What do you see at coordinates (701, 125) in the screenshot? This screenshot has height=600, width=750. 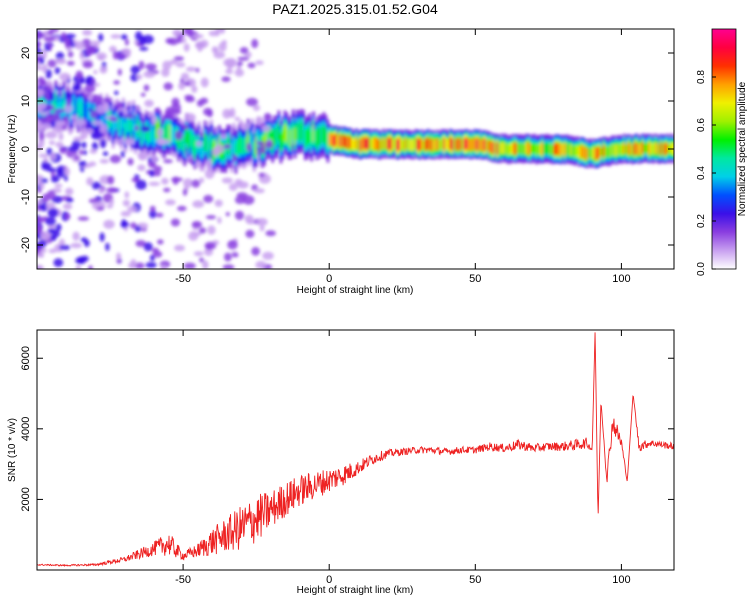 I see `colorbar-tick-label: 0.6` at bounding box center [701, 125].